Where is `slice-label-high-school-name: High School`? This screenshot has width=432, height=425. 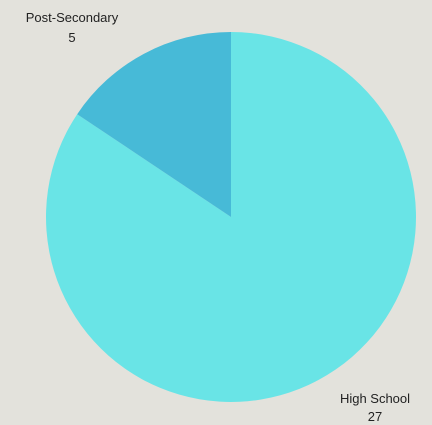
slice-label-high-school-name: High School is located at coordinates (375, 398).